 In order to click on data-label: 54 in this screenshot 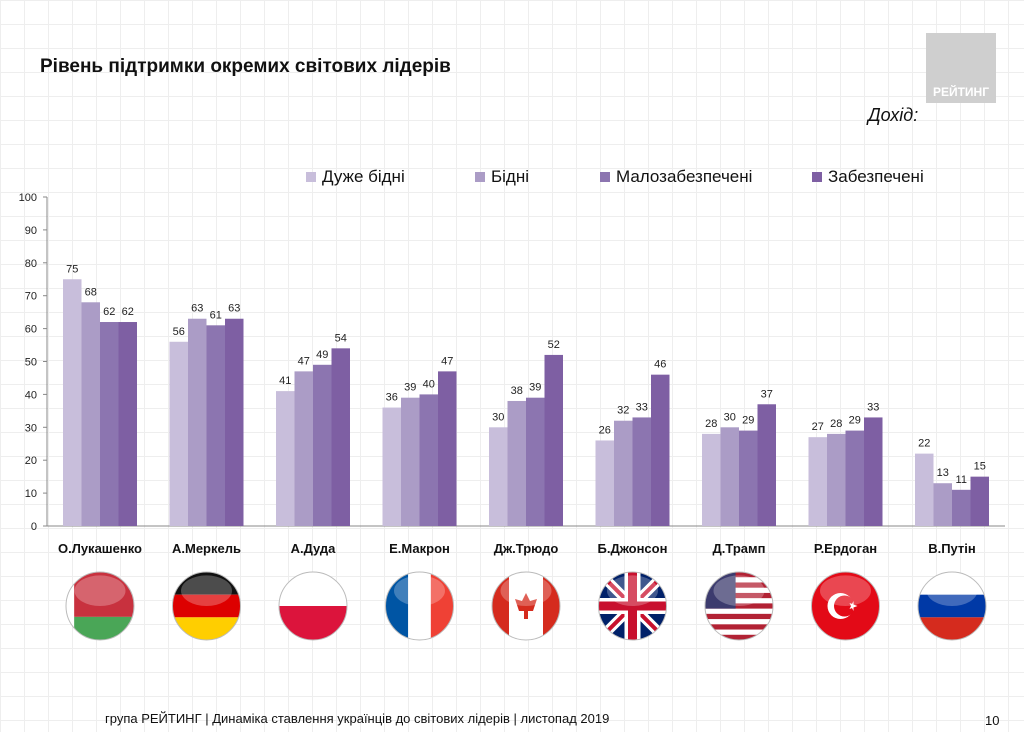, I will do `click(341, 338)`.